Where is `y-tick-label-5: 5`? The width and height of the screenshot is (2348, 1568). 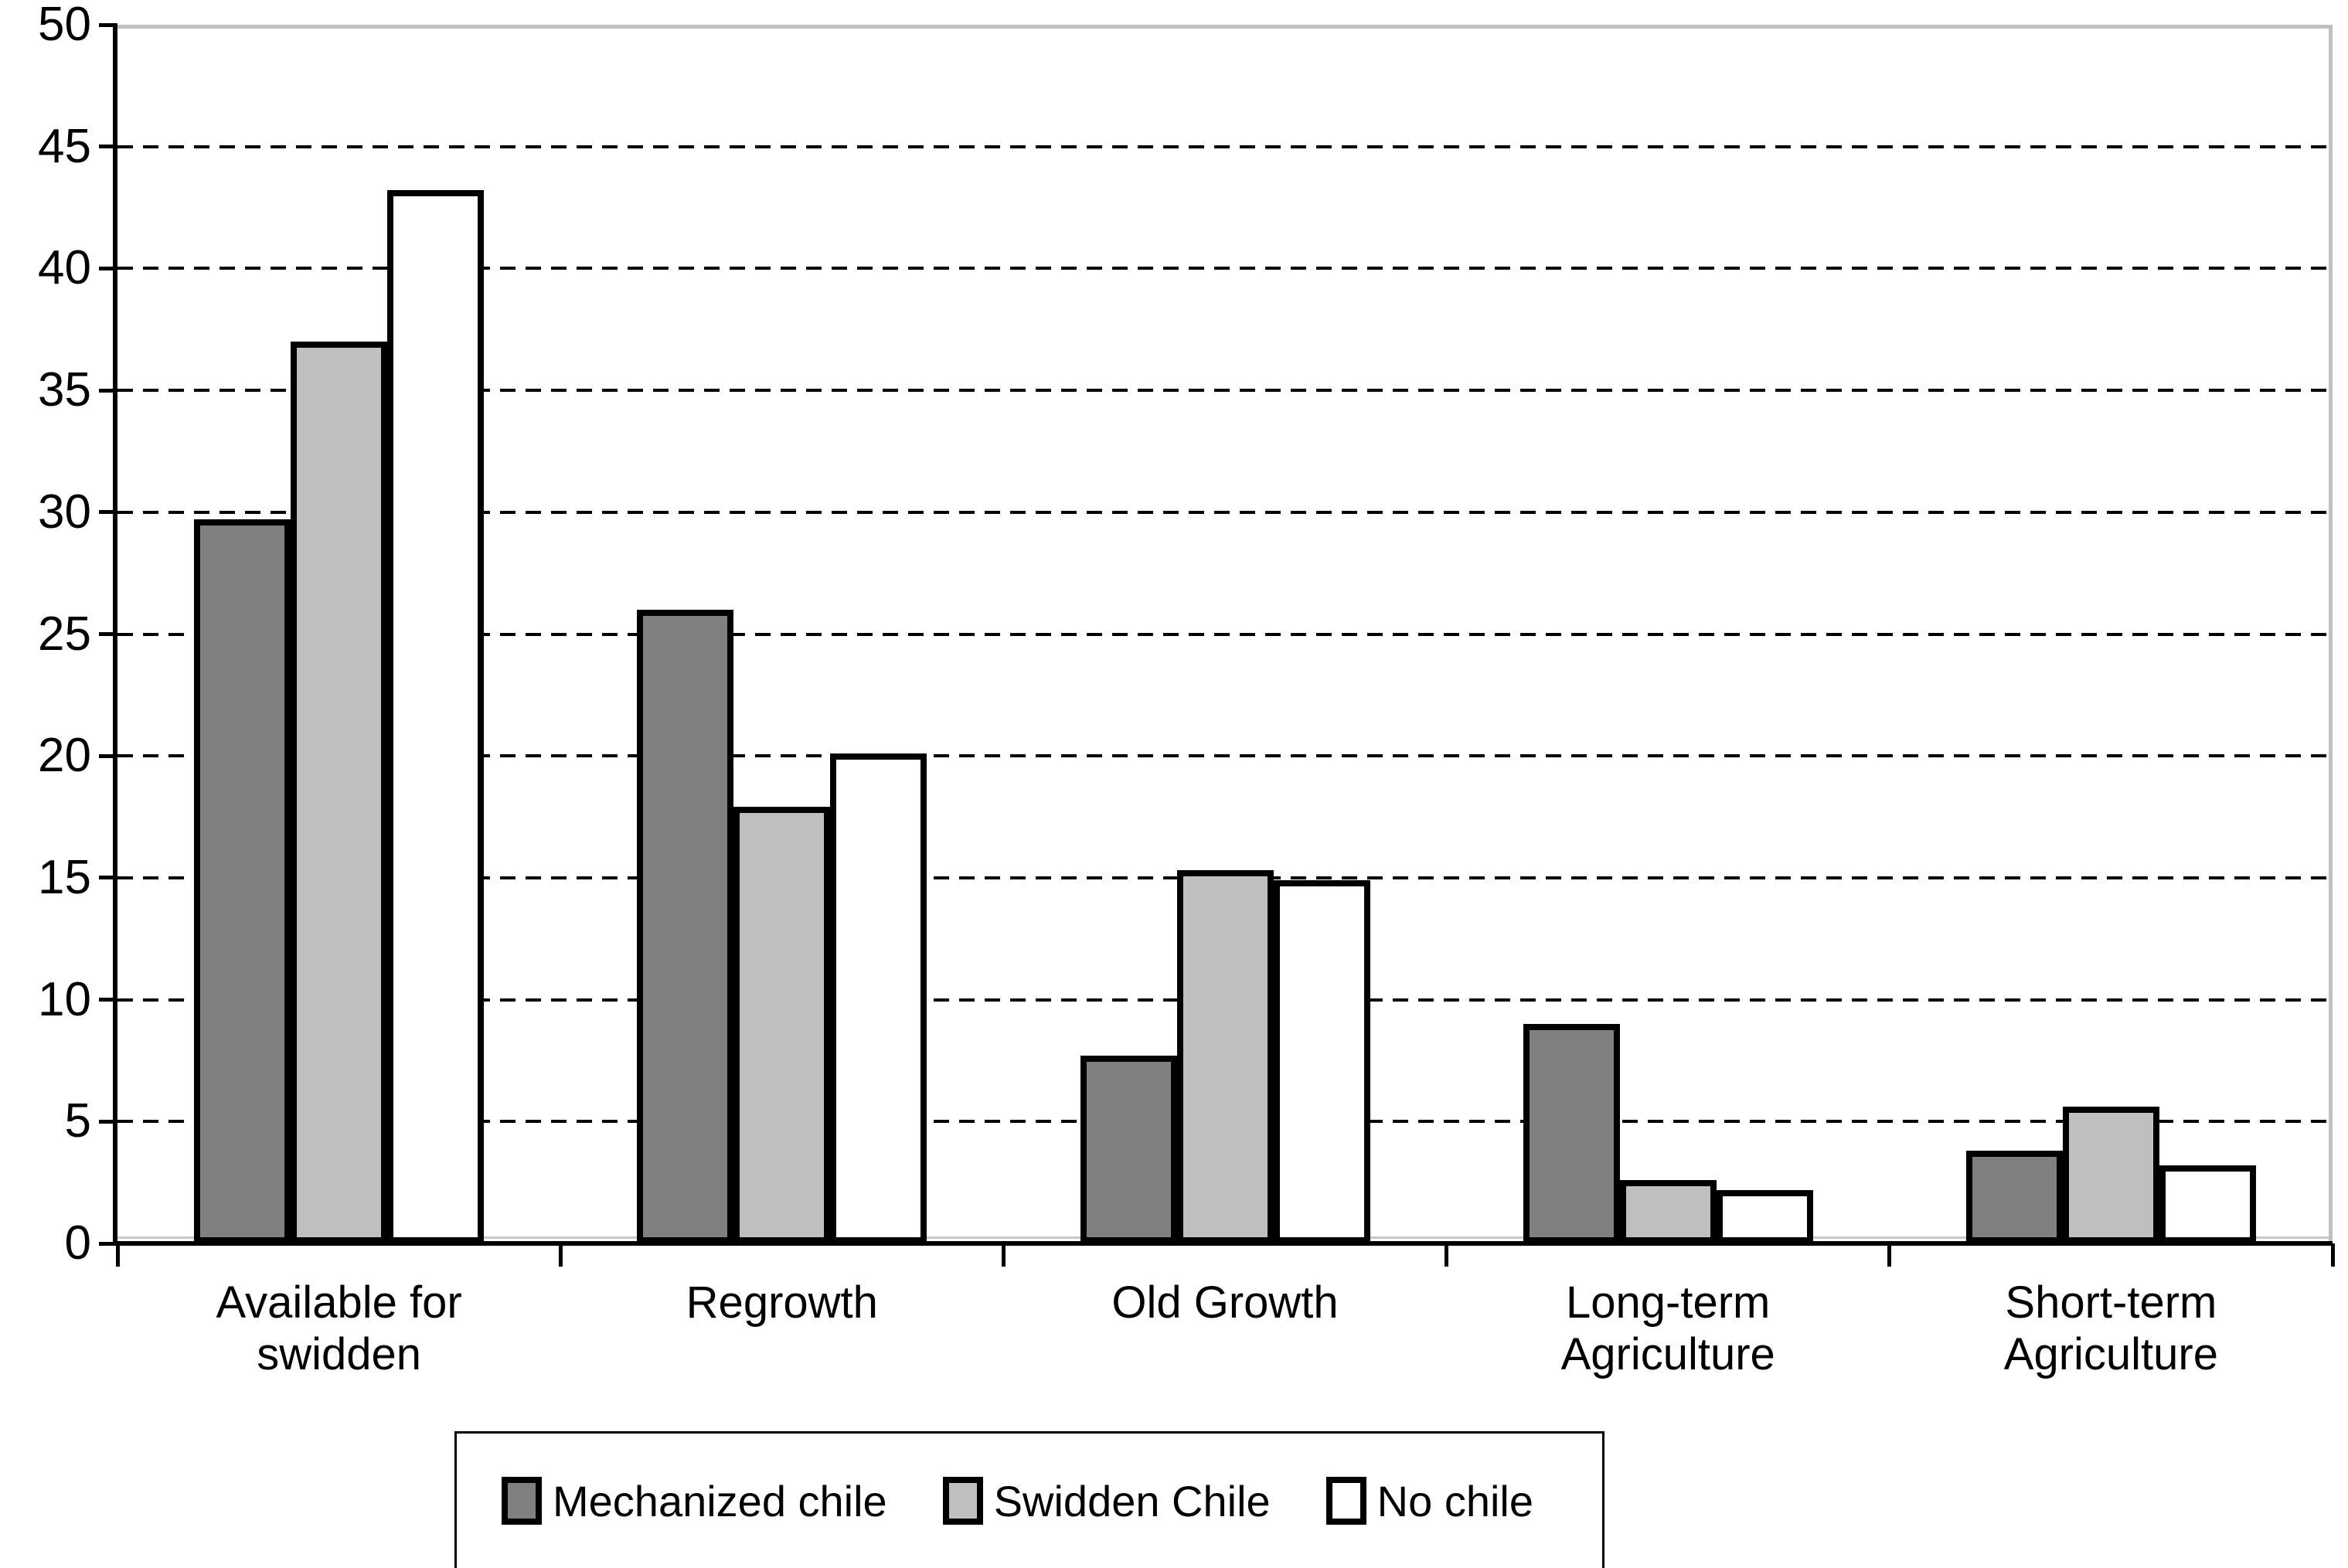
y-tick-label-5: 5 is located at coordinates (77, 1121).